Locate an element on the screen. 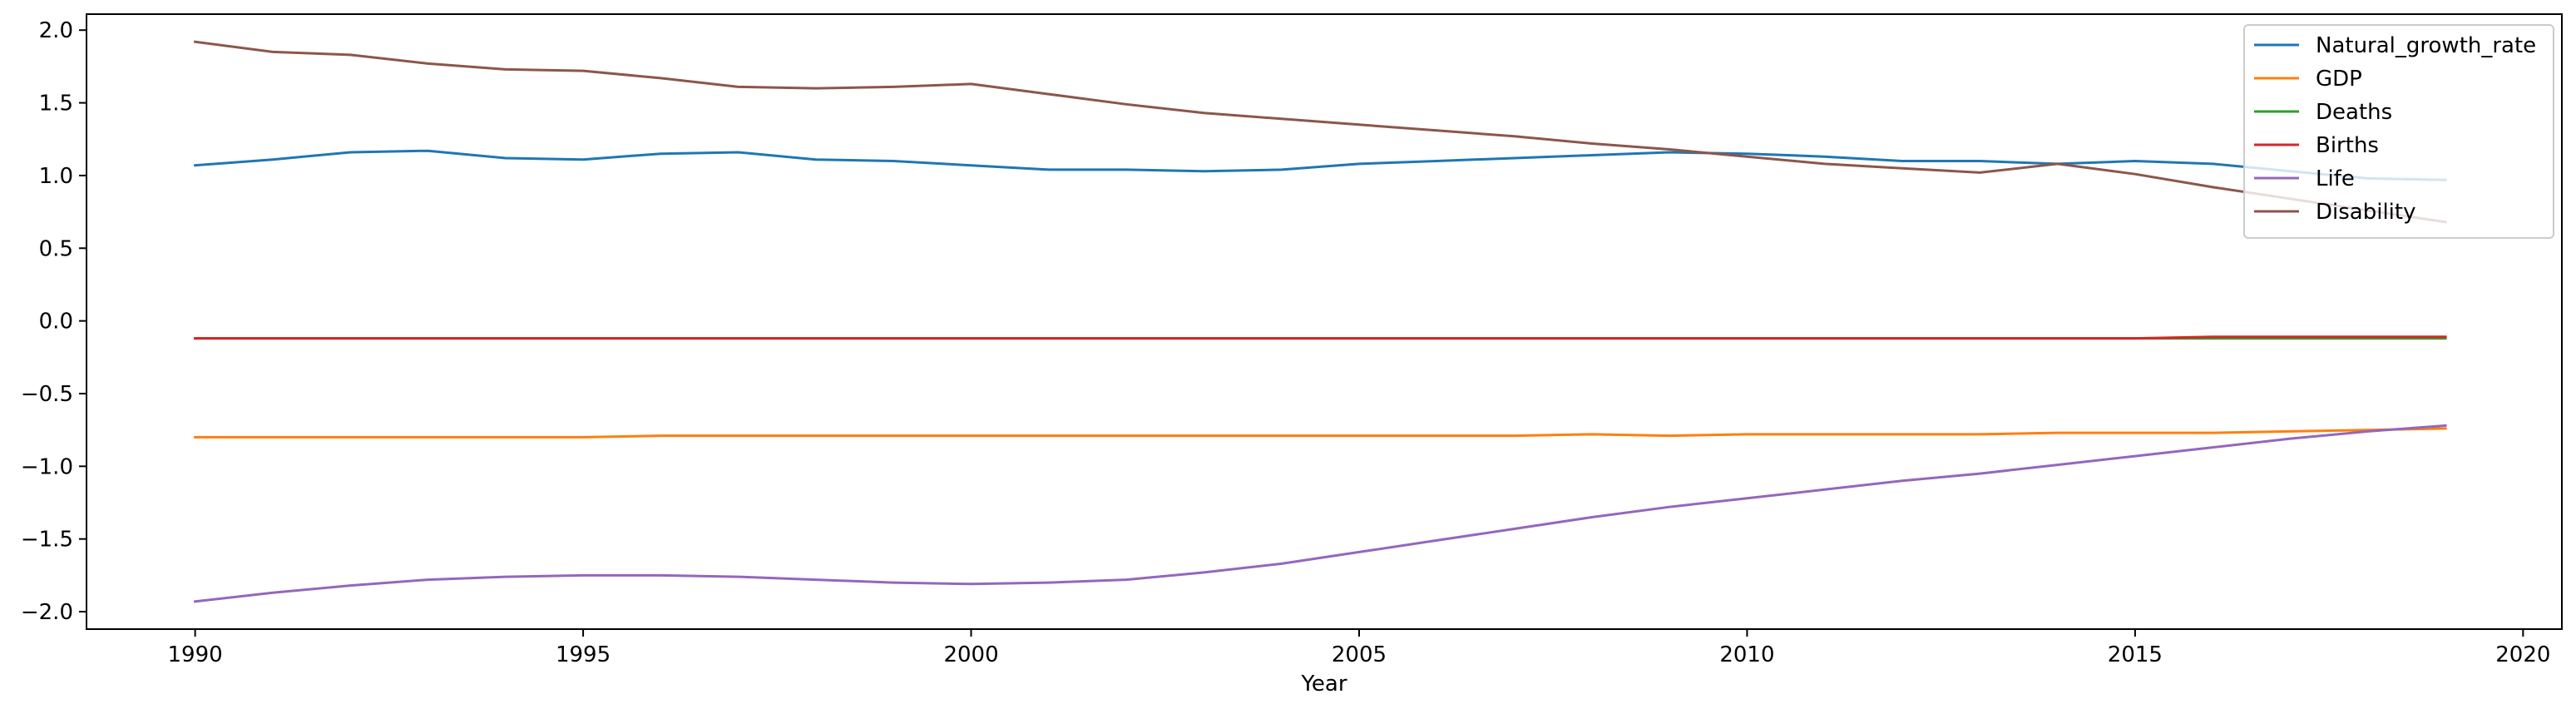  y-tick-label: 1.0 is located at coordinates (56, 176).